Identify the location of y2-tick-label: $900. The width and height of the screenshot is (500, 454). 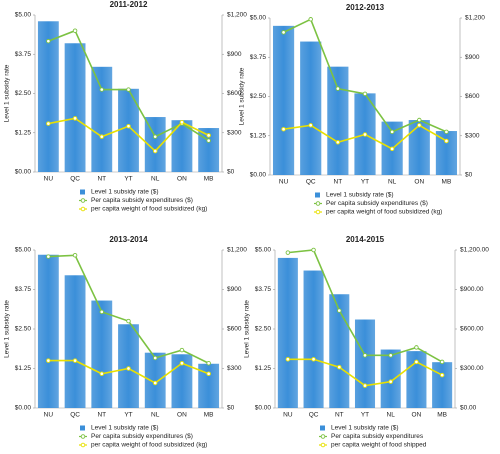
(234, 54).